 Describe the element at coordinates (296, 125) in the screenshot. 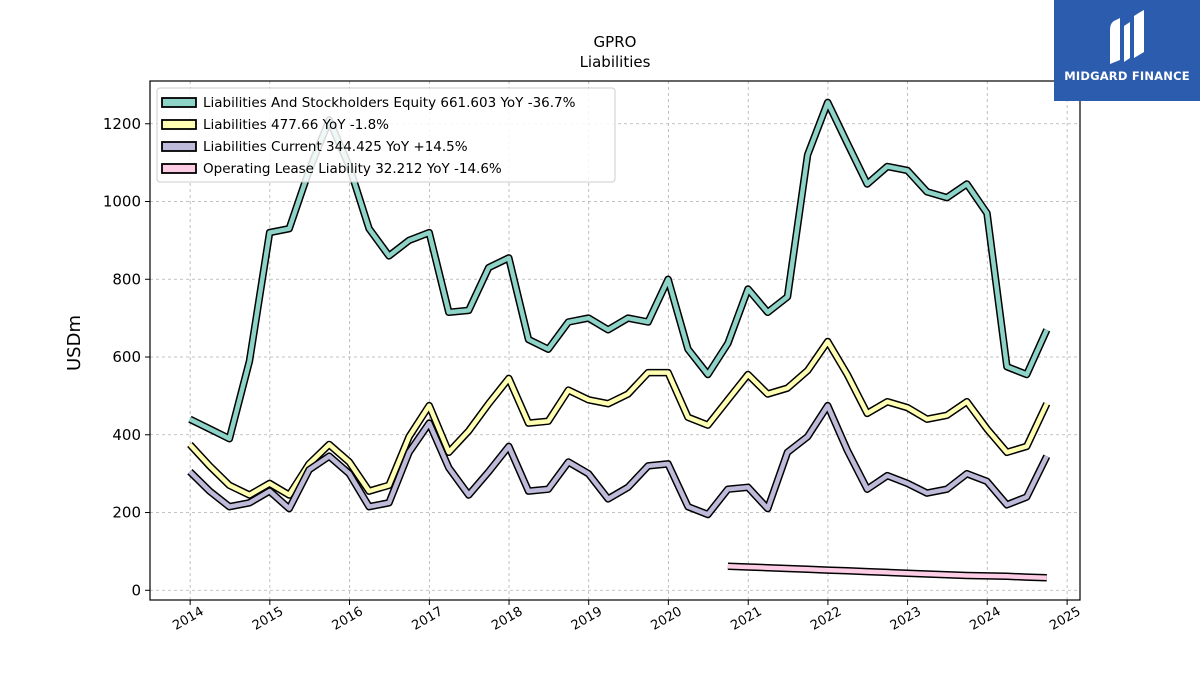

I see `legend-entry: Liabilities 477.66 YoY -1.8%` at that location.